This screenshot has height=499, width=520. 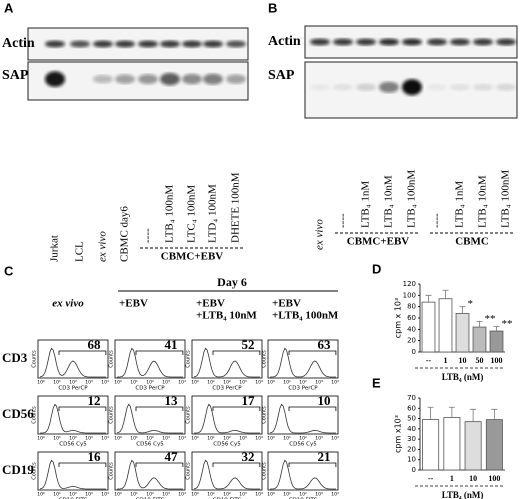 What do you see at coordinates (284, 41) in the screenshot?
I see `row-label: Actin` at bounding box center [284, 41].